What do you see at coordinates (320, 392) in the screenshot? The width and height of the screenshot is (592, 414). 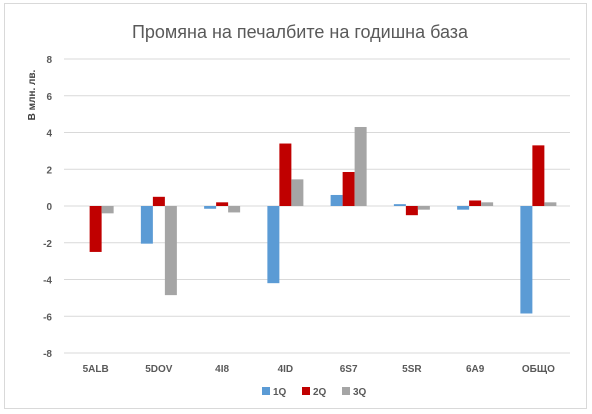 I see `legend-label: 2Q` at bounding box center [320, 392].